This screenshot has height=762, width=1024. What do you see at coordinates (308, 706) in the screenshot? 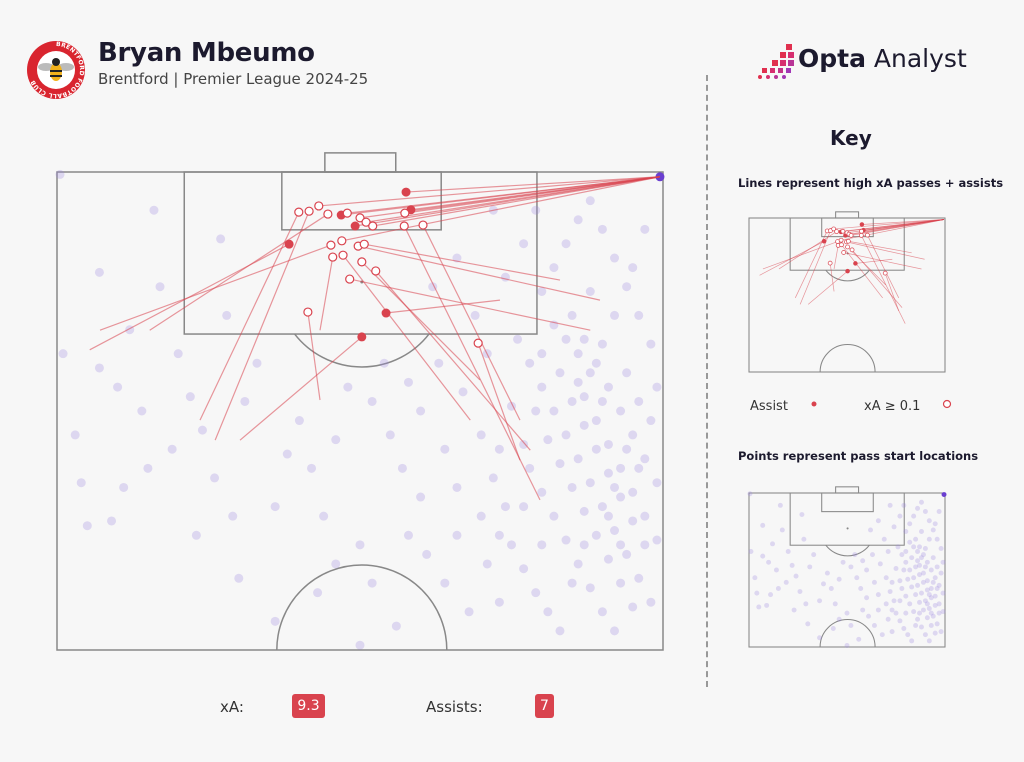
I see `xa-value-badge: 9.3` at bounding box center [308, 706].